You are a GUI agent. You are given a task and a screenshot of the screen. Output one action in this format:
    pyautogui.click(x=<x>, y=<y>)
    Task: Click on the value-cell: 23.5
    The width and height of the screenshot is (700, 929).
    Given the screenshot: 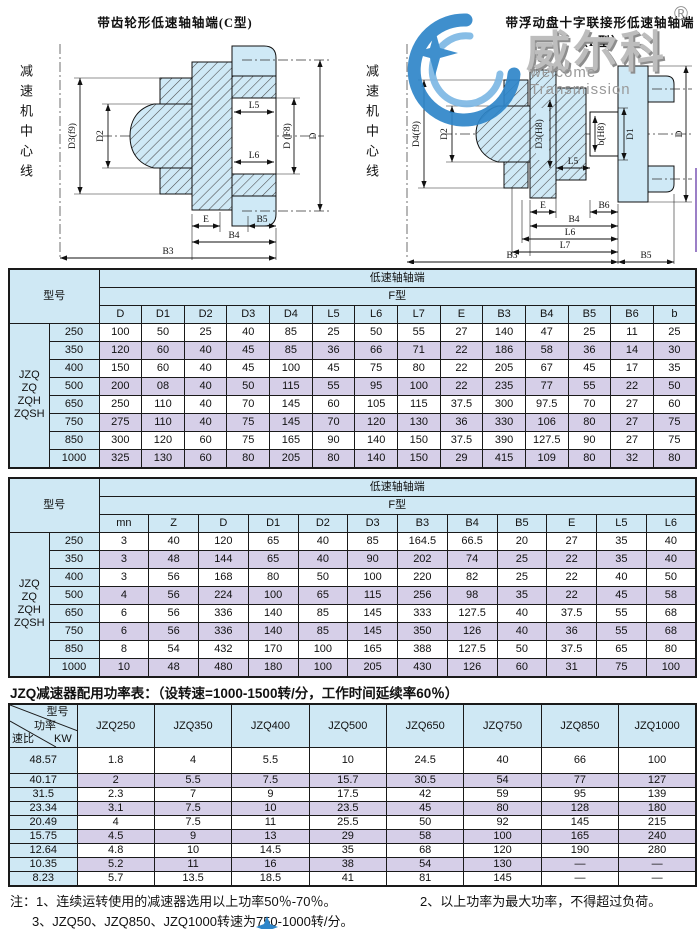 What is the action you would take?
    pyautogui.click(x=348, y=808)
    